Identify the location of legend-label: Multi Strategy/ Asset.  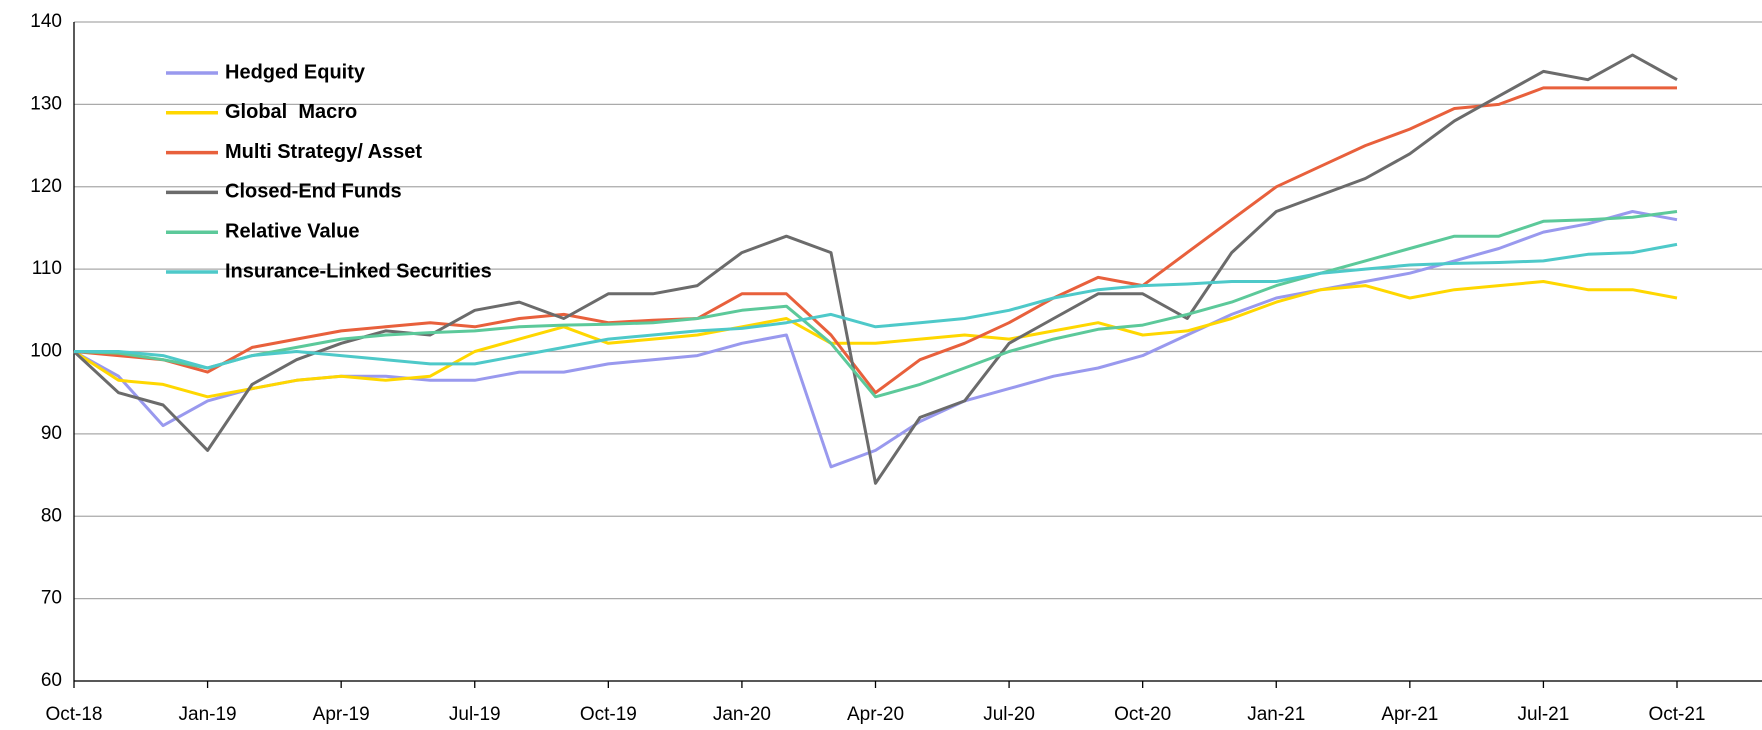
(323, 152).